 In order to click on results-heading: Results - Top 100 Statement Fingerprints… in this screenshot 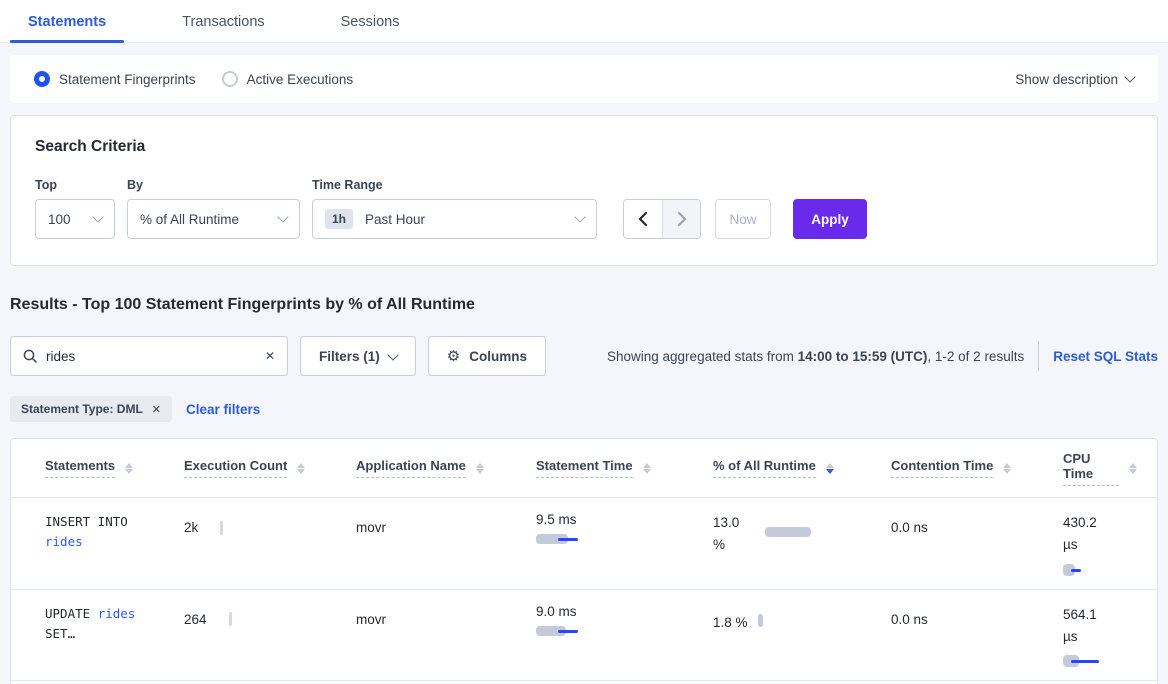, I will do `click(242, 304)`.